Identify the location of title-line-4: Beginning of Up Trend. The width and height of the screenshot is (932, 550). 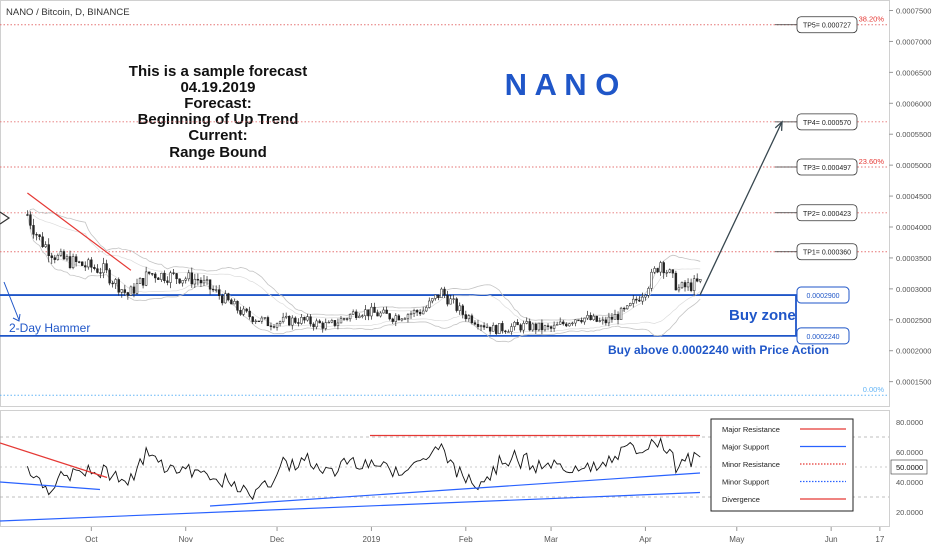
(218, 119).